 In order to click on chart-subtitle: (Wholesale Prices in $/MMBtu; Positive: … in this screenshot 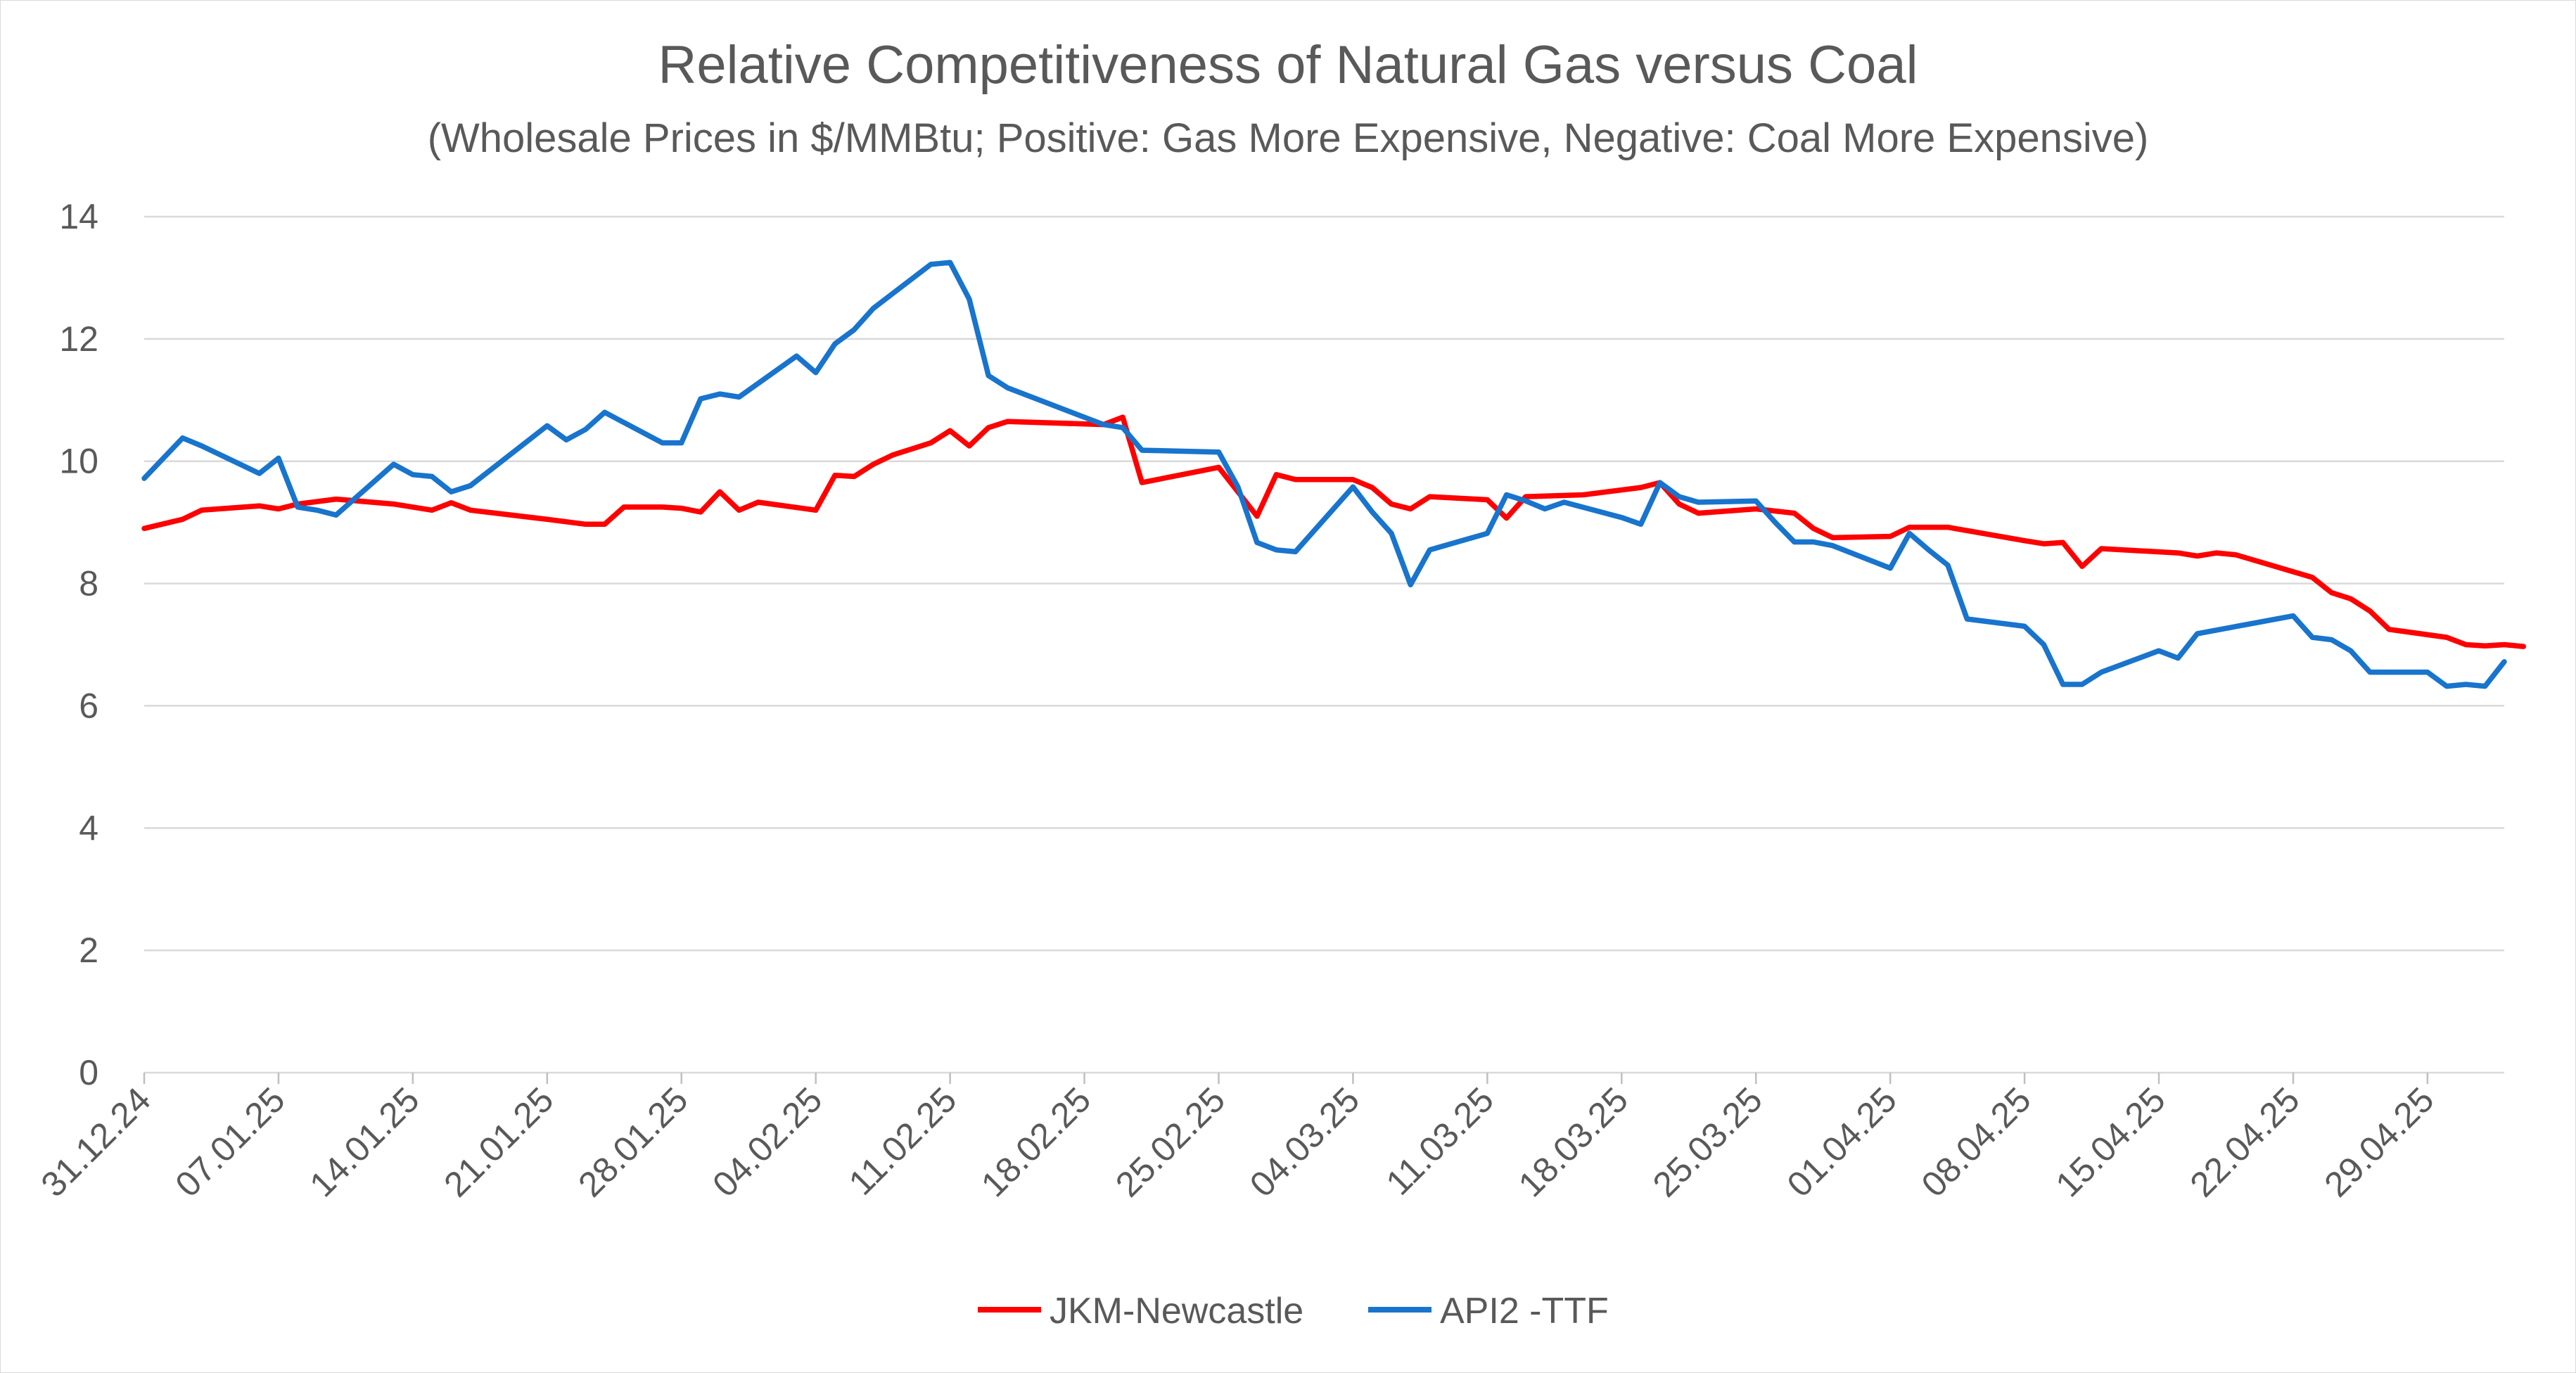, I will do `click(1288, 138)`.